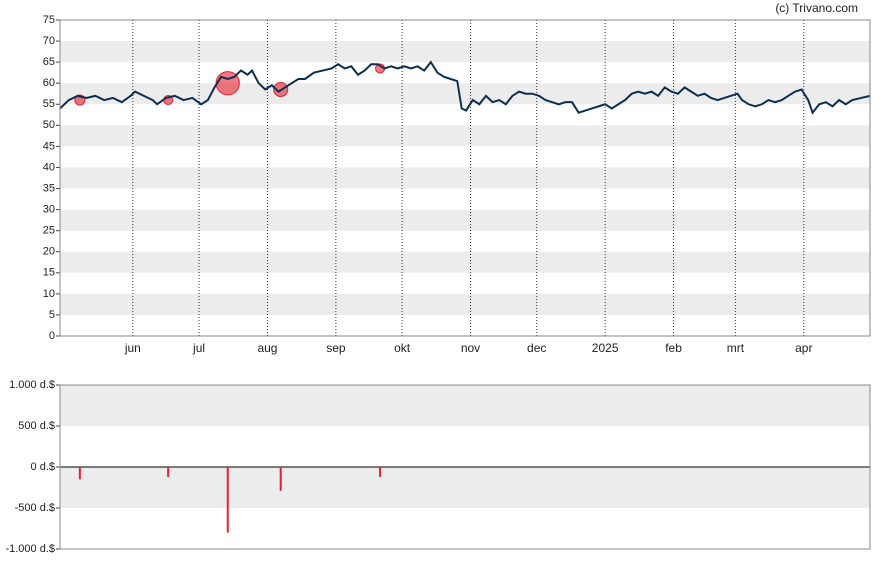 The height and width of the screenshot is (570, 888). What do you see at coordinates (736, 348) in the screenshot?
I see `x-tick-label: mrt` at bounding box center [736, 348].